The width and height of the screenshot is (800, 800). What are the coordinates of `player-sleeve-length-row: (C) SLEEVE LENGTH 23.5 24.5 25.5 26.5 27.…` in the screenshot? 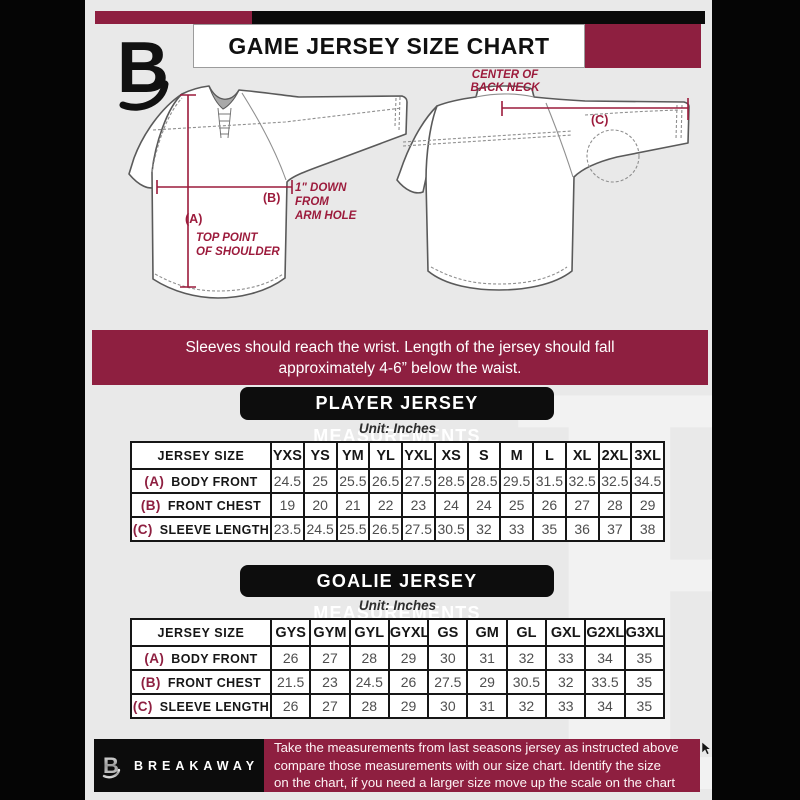 It's located at (397, 529).